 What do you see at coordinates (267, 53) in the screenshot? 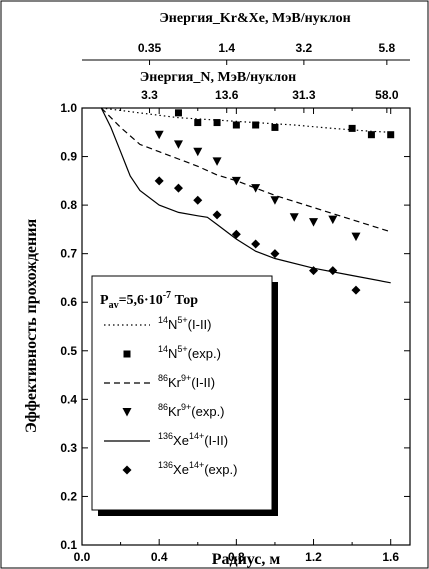
I see `top-axis-1-ticks: 0.35 1.4 3.2 5.8` at bounding box center [267, 53].